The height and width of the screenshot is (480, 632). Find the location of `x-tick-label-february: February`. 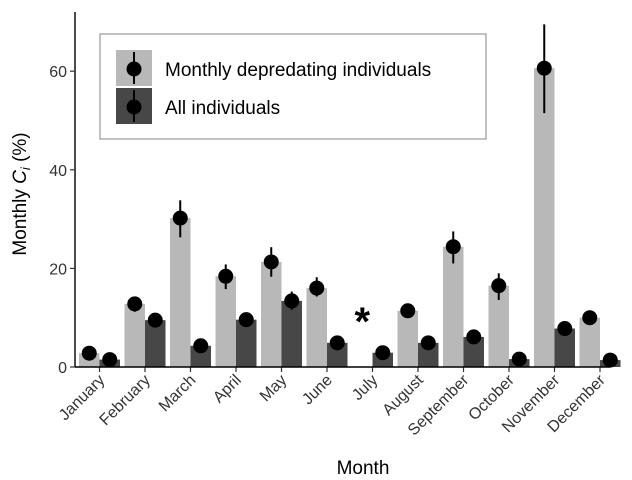

x-tick-label-february: February is located at coordinates (125, 400).